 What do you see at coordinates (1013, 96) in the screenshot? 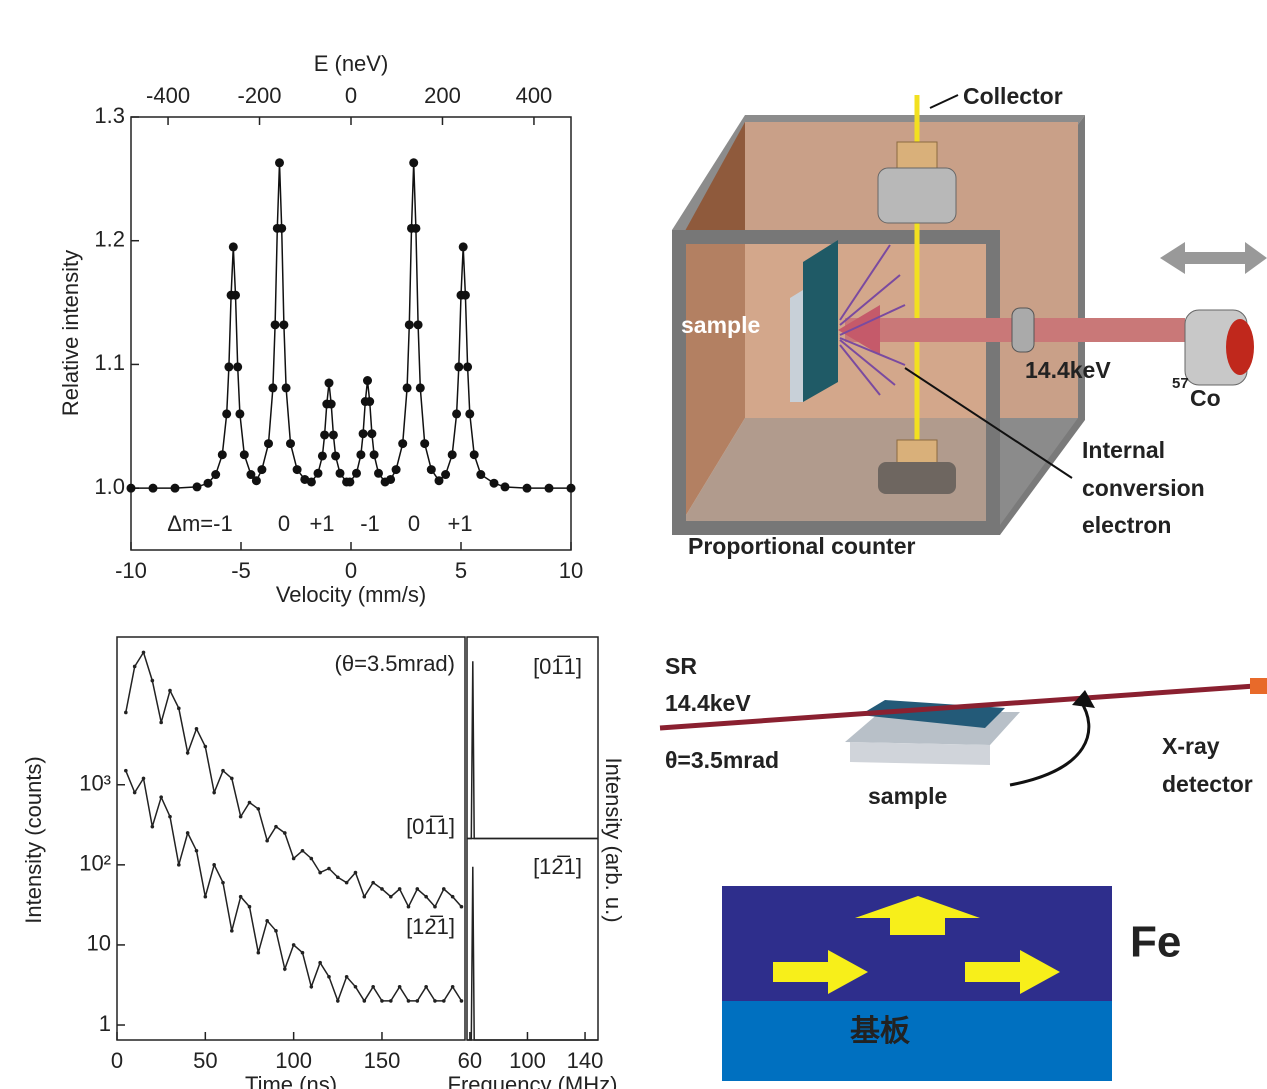
I see `label: Collector` at bounding box center [1013, 96].